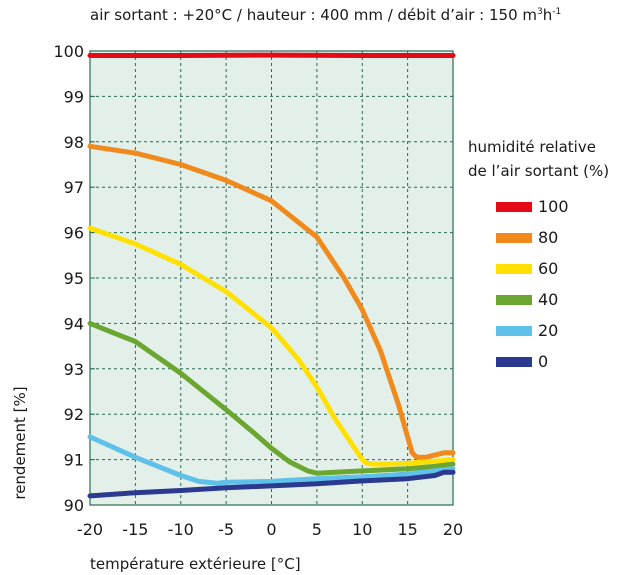 The height and width of the screenshot is (575, 618). What do you see at coordinates (74, 369) in the screenshot?
I see `y-tick-label: 93` at bounding box center [74, 369].